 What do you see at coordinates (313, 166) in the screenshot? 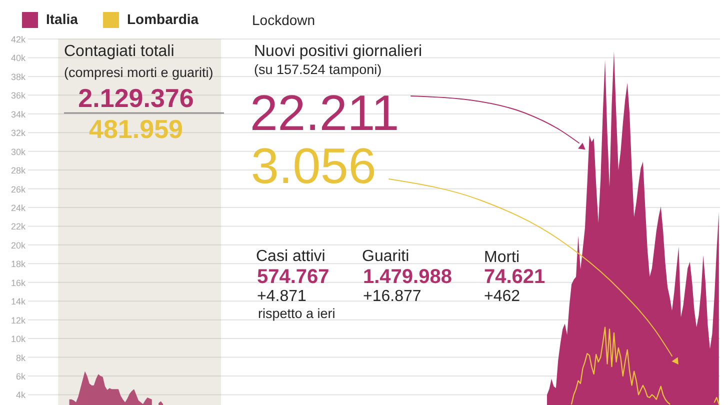
I see `annotation: 3.056` at bounding box center [313, 166].